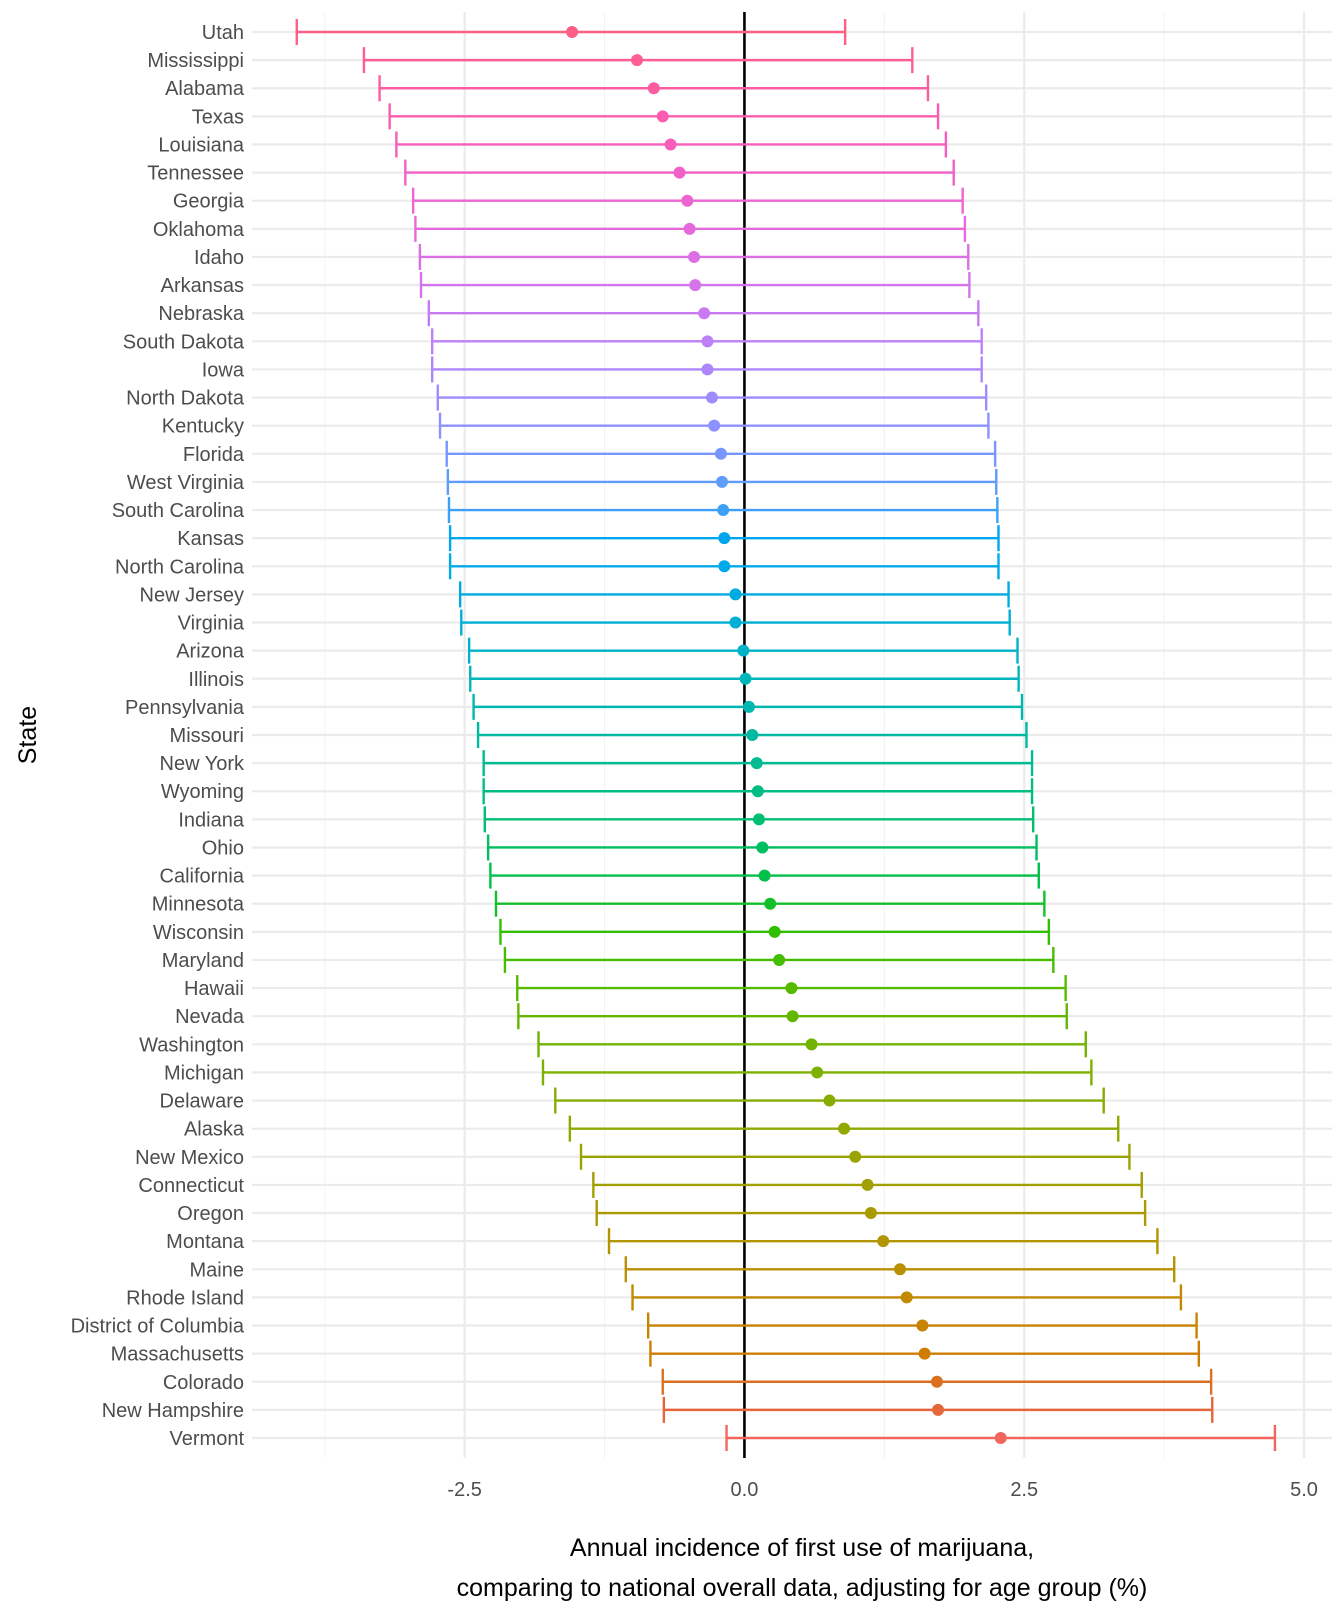 The image size is (1344, 1612). I want to click on y-tick-label: New Mexico, so click(189, 1158).